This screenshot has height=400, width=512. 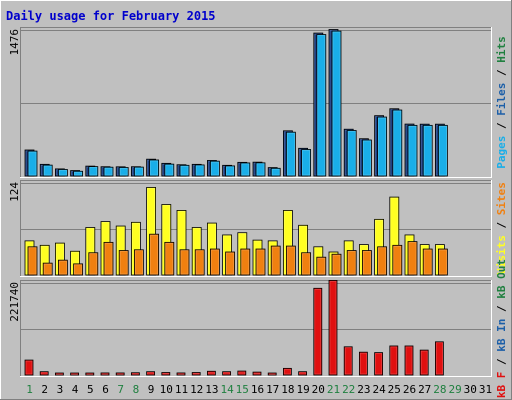 I want to click on day-label-8: 8, so click(x=136, y=389).